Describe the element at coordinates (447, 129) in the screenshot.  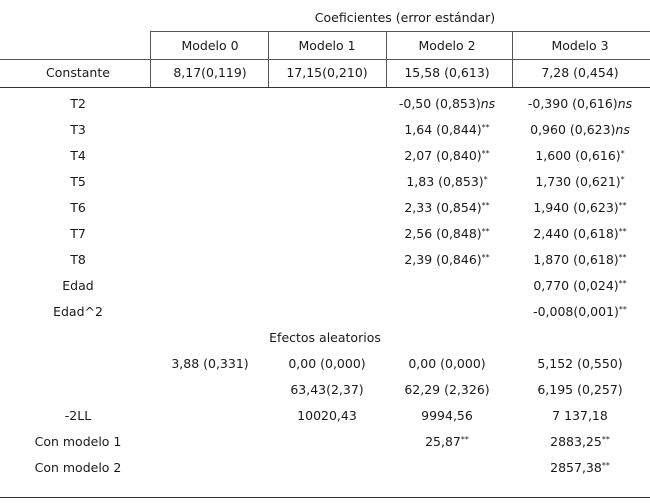
I see `cell-m2: 1,64 (0,844)**` at that location.